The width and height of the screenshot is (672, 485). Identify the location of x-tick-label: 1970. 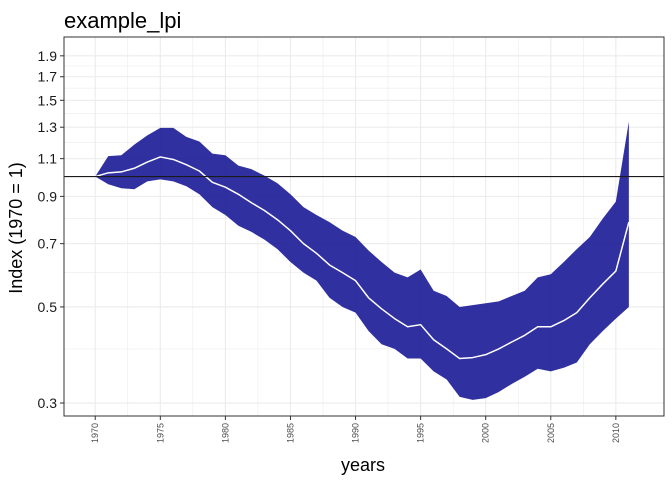
(95, 433).